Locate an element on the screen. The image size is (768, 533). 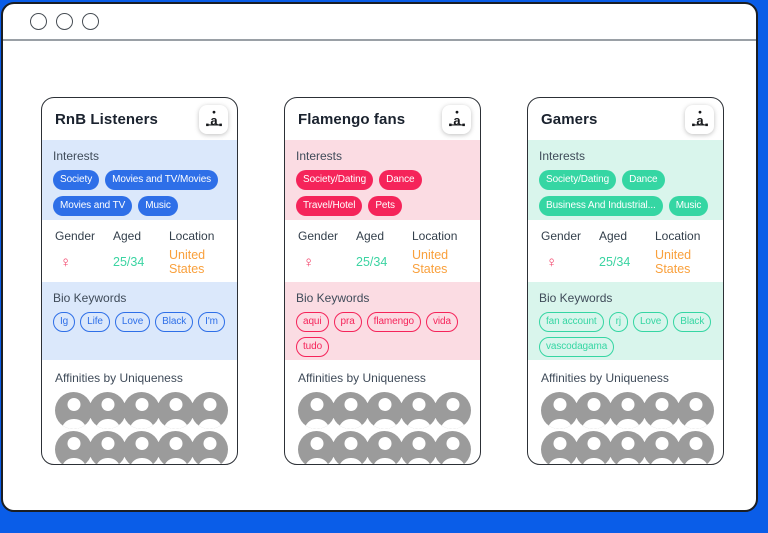
bio-keyword-pill: vascodagama is located at coordinates (577, 347).